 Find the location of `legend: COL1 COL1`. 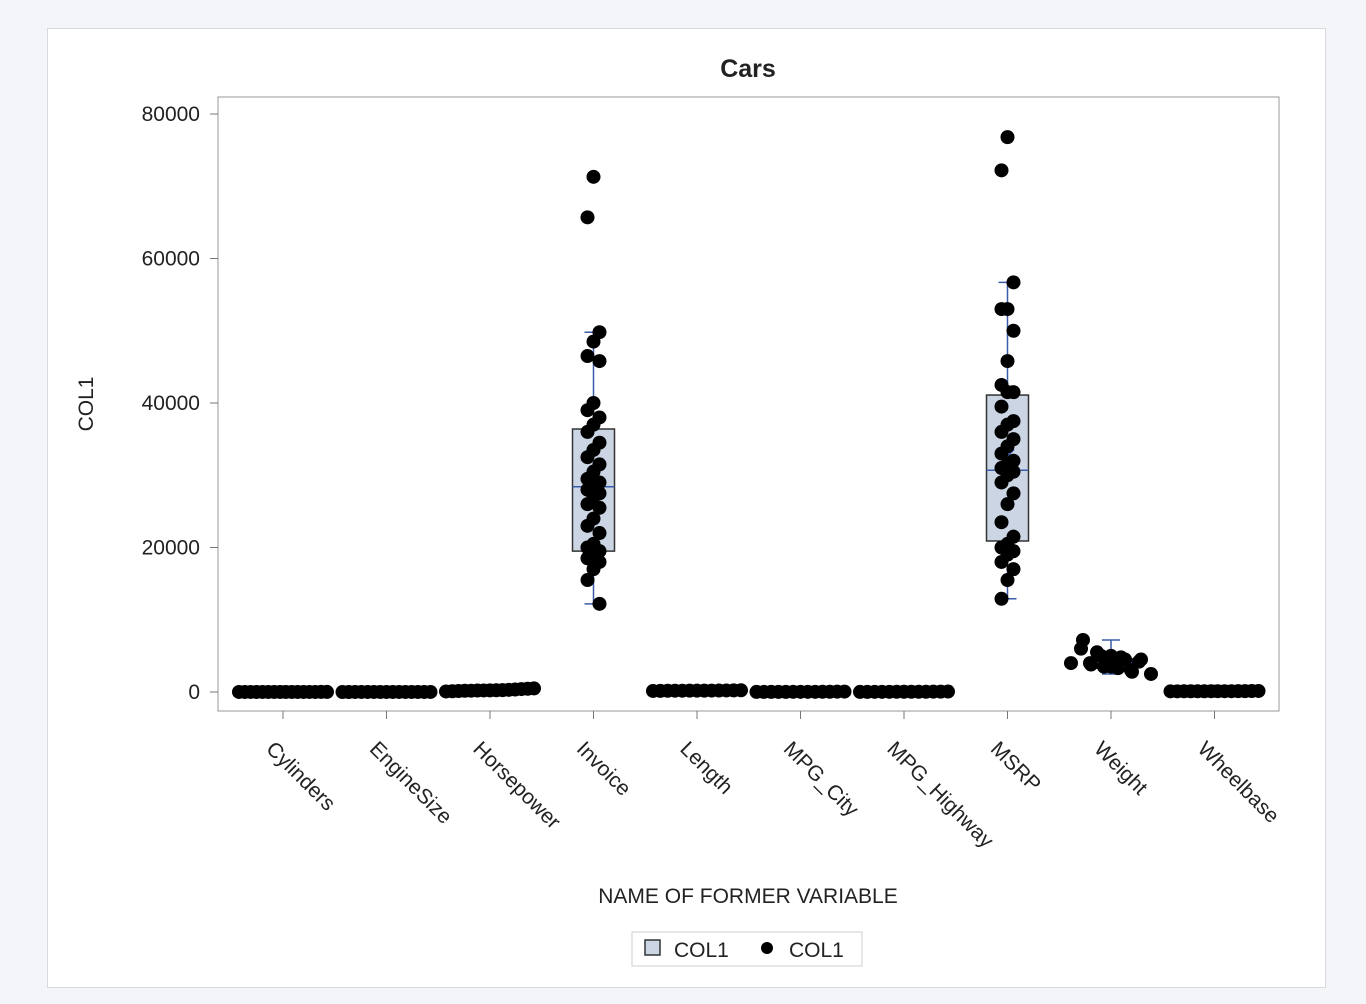

legend: COL1 COL1 is located at coordinates (747, 949).